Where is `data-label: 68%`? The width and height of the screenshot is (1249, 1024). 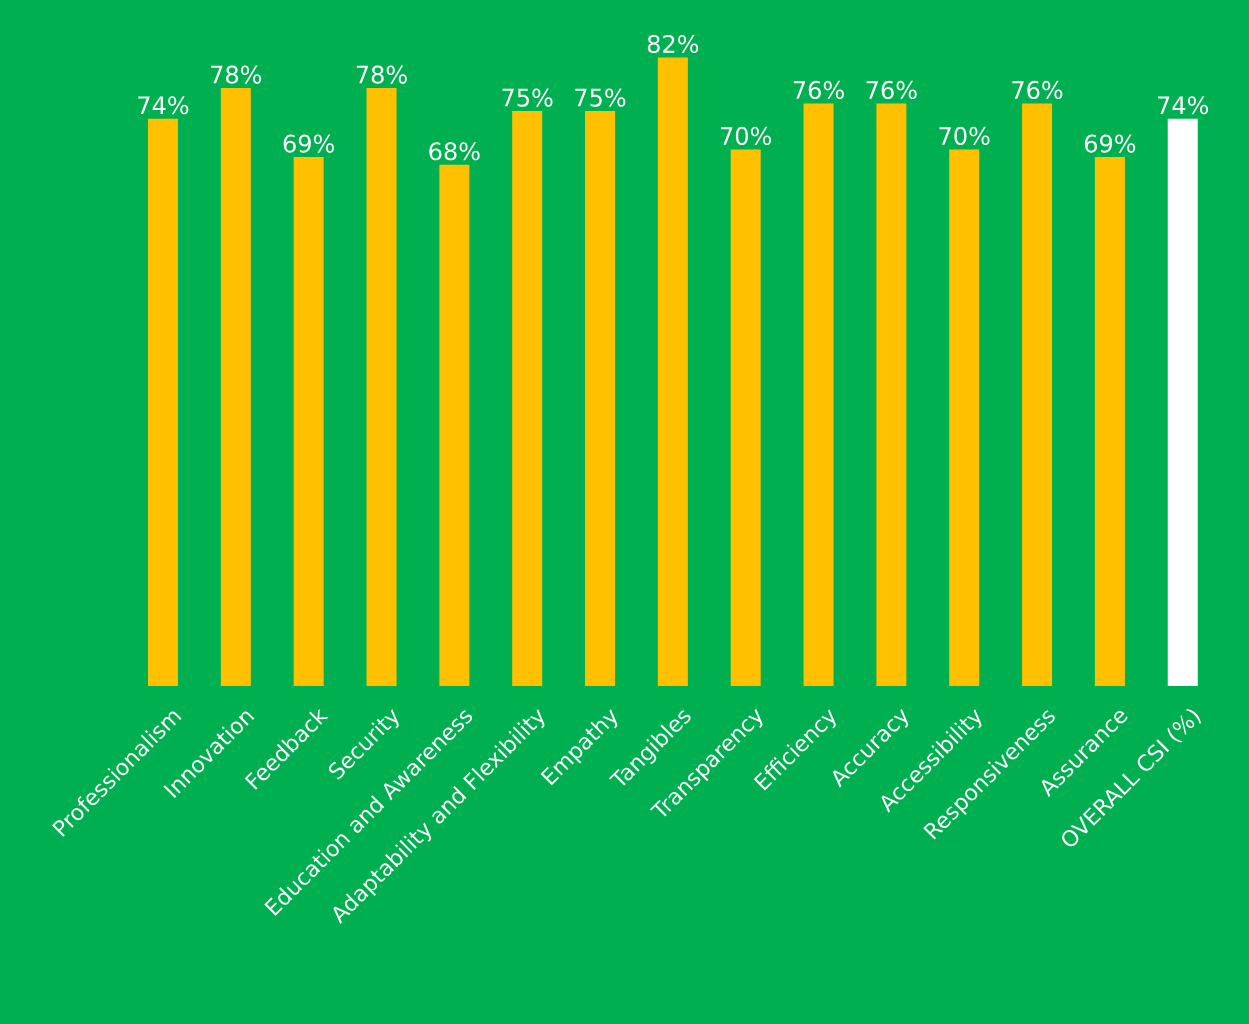
data-label: 68% is located at coordinates (454, 151).